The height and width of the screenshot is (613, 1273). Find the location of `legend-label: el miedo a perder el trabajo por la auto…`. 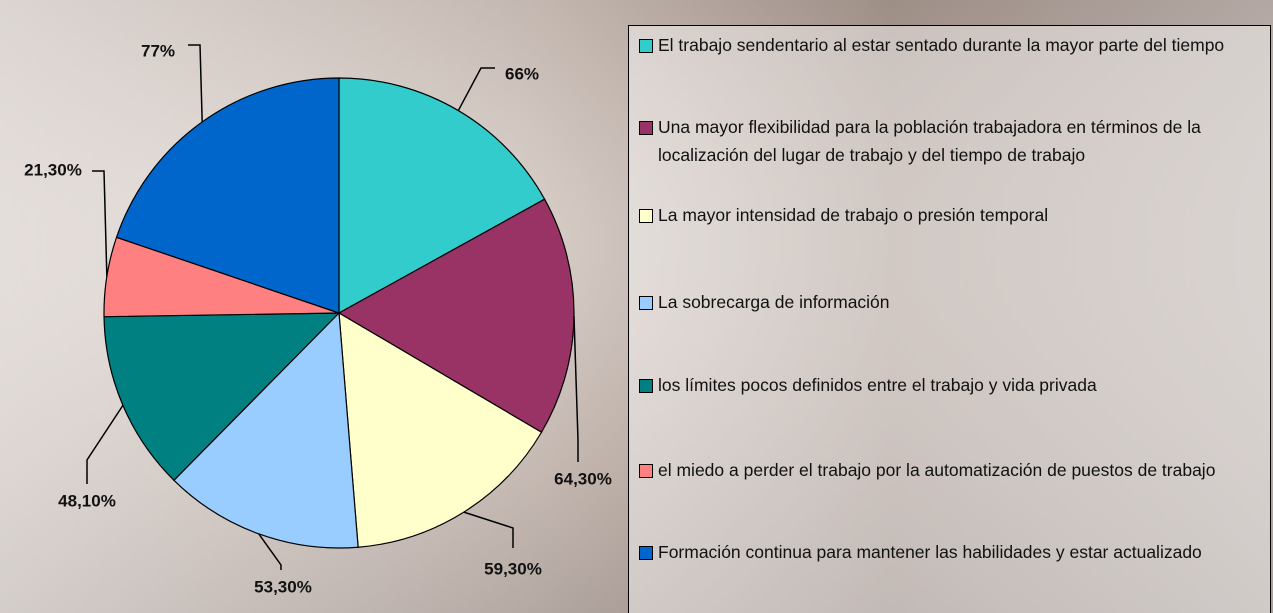

legend-label: el miedo a perder el trabajo por la auto… is located at coordinates (937, 470).